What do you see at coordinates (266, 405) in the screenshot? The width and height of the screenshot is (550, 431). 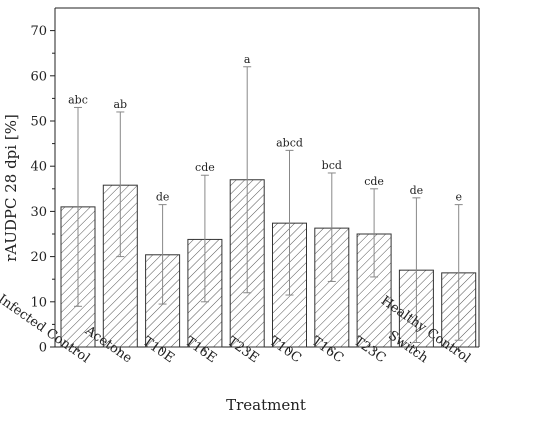 I see `x-axis-title: Treatment` at bounding box center [266, 405].